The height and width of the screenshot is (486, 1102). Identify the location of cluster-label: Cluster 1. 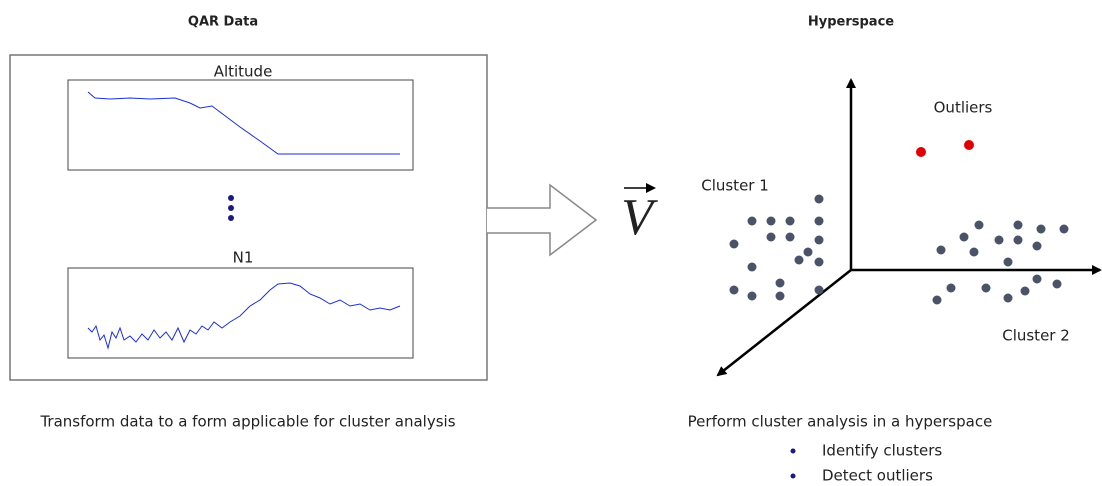
(735, 186).